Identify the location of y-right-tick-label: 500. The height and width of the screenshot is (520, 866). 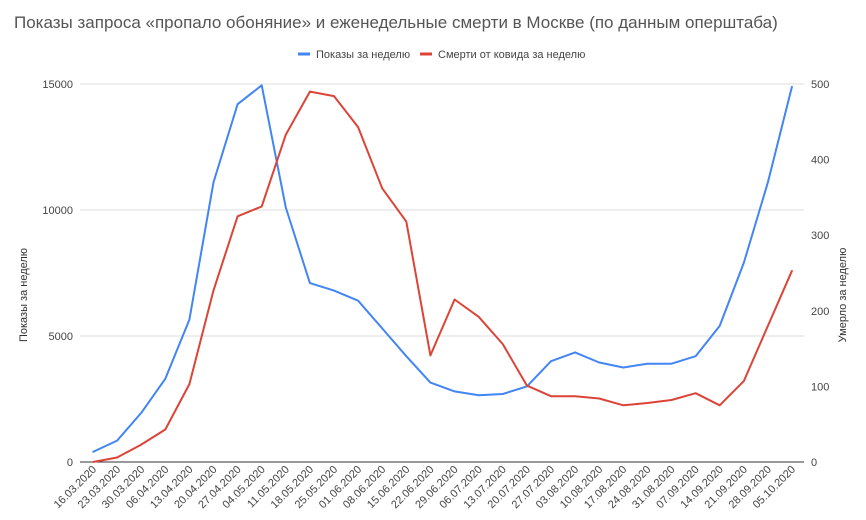
(820, 85).